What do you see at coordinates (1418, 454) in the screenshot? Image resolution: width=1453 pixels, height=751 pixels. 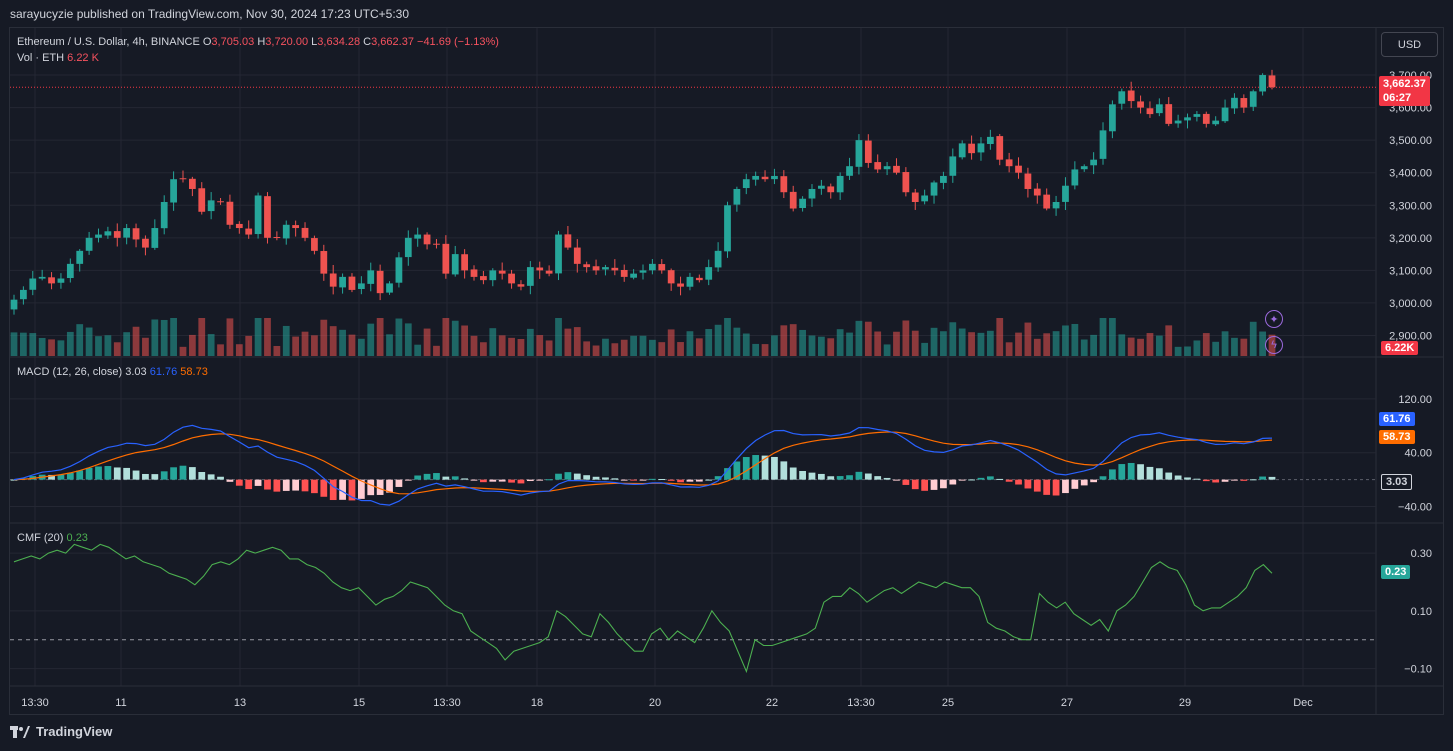 I see `macd-tick-label: 40.00` at bounding box center [1418, 454].